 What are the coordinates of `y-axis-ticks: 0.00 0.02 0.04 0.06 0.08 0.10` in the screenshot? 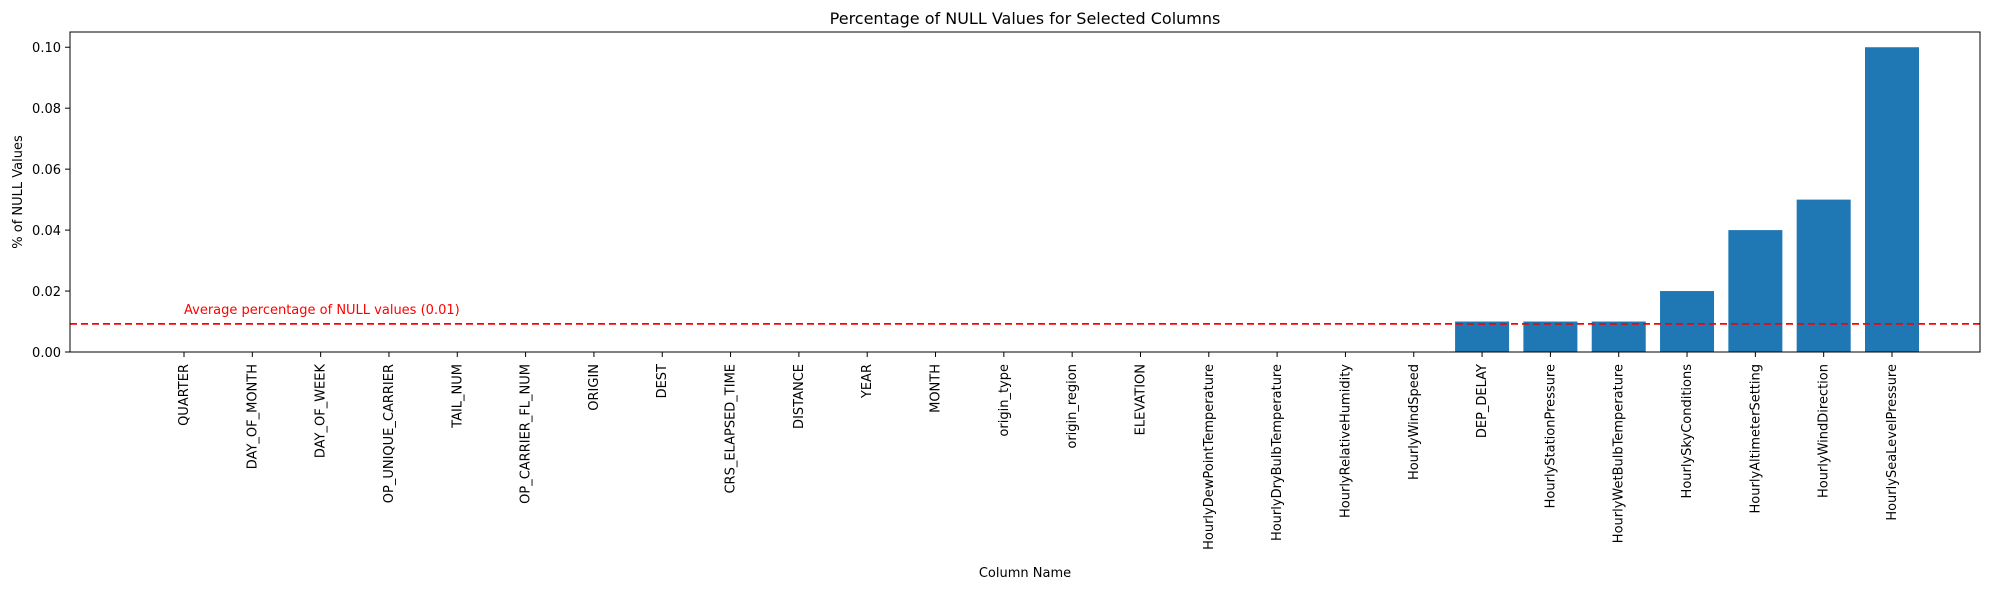 It's located at (51, 201).